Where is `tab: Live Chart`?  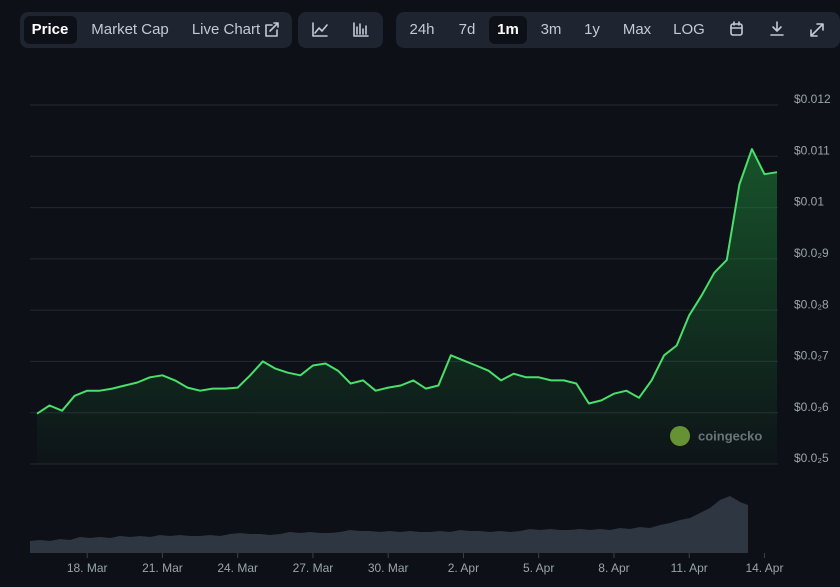 tab: Live Chart is located at coordinates (226, 29).